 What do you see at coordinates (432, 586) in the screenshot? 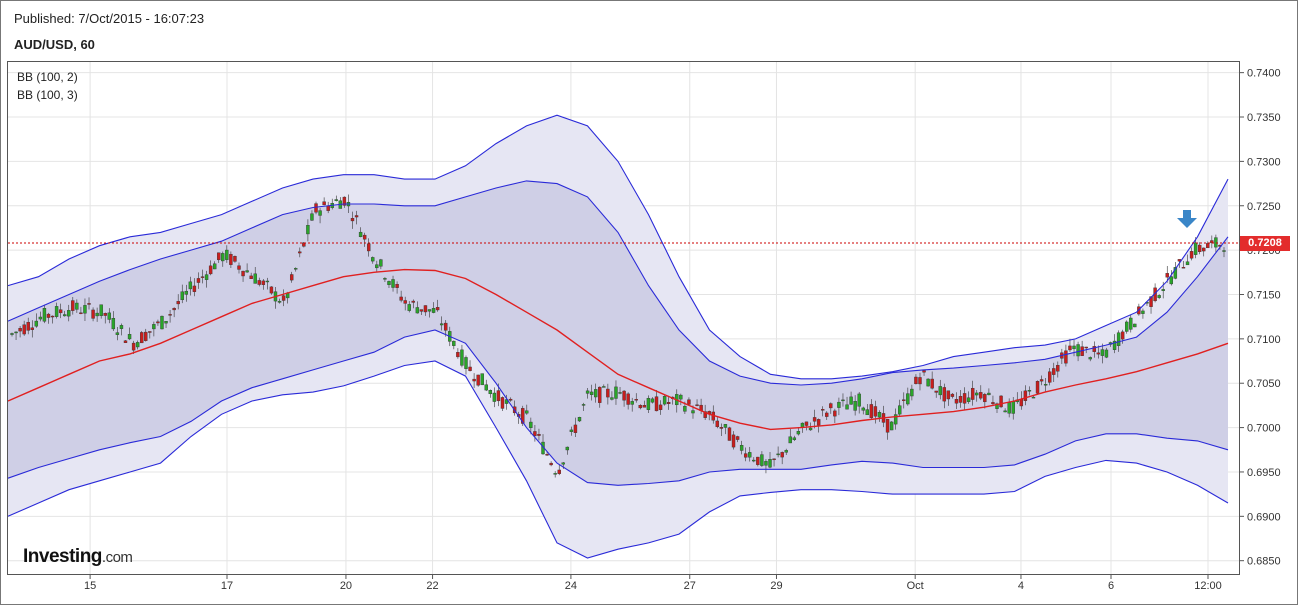
I see `x-tick-label: 22` at bounding box center [432, 586].